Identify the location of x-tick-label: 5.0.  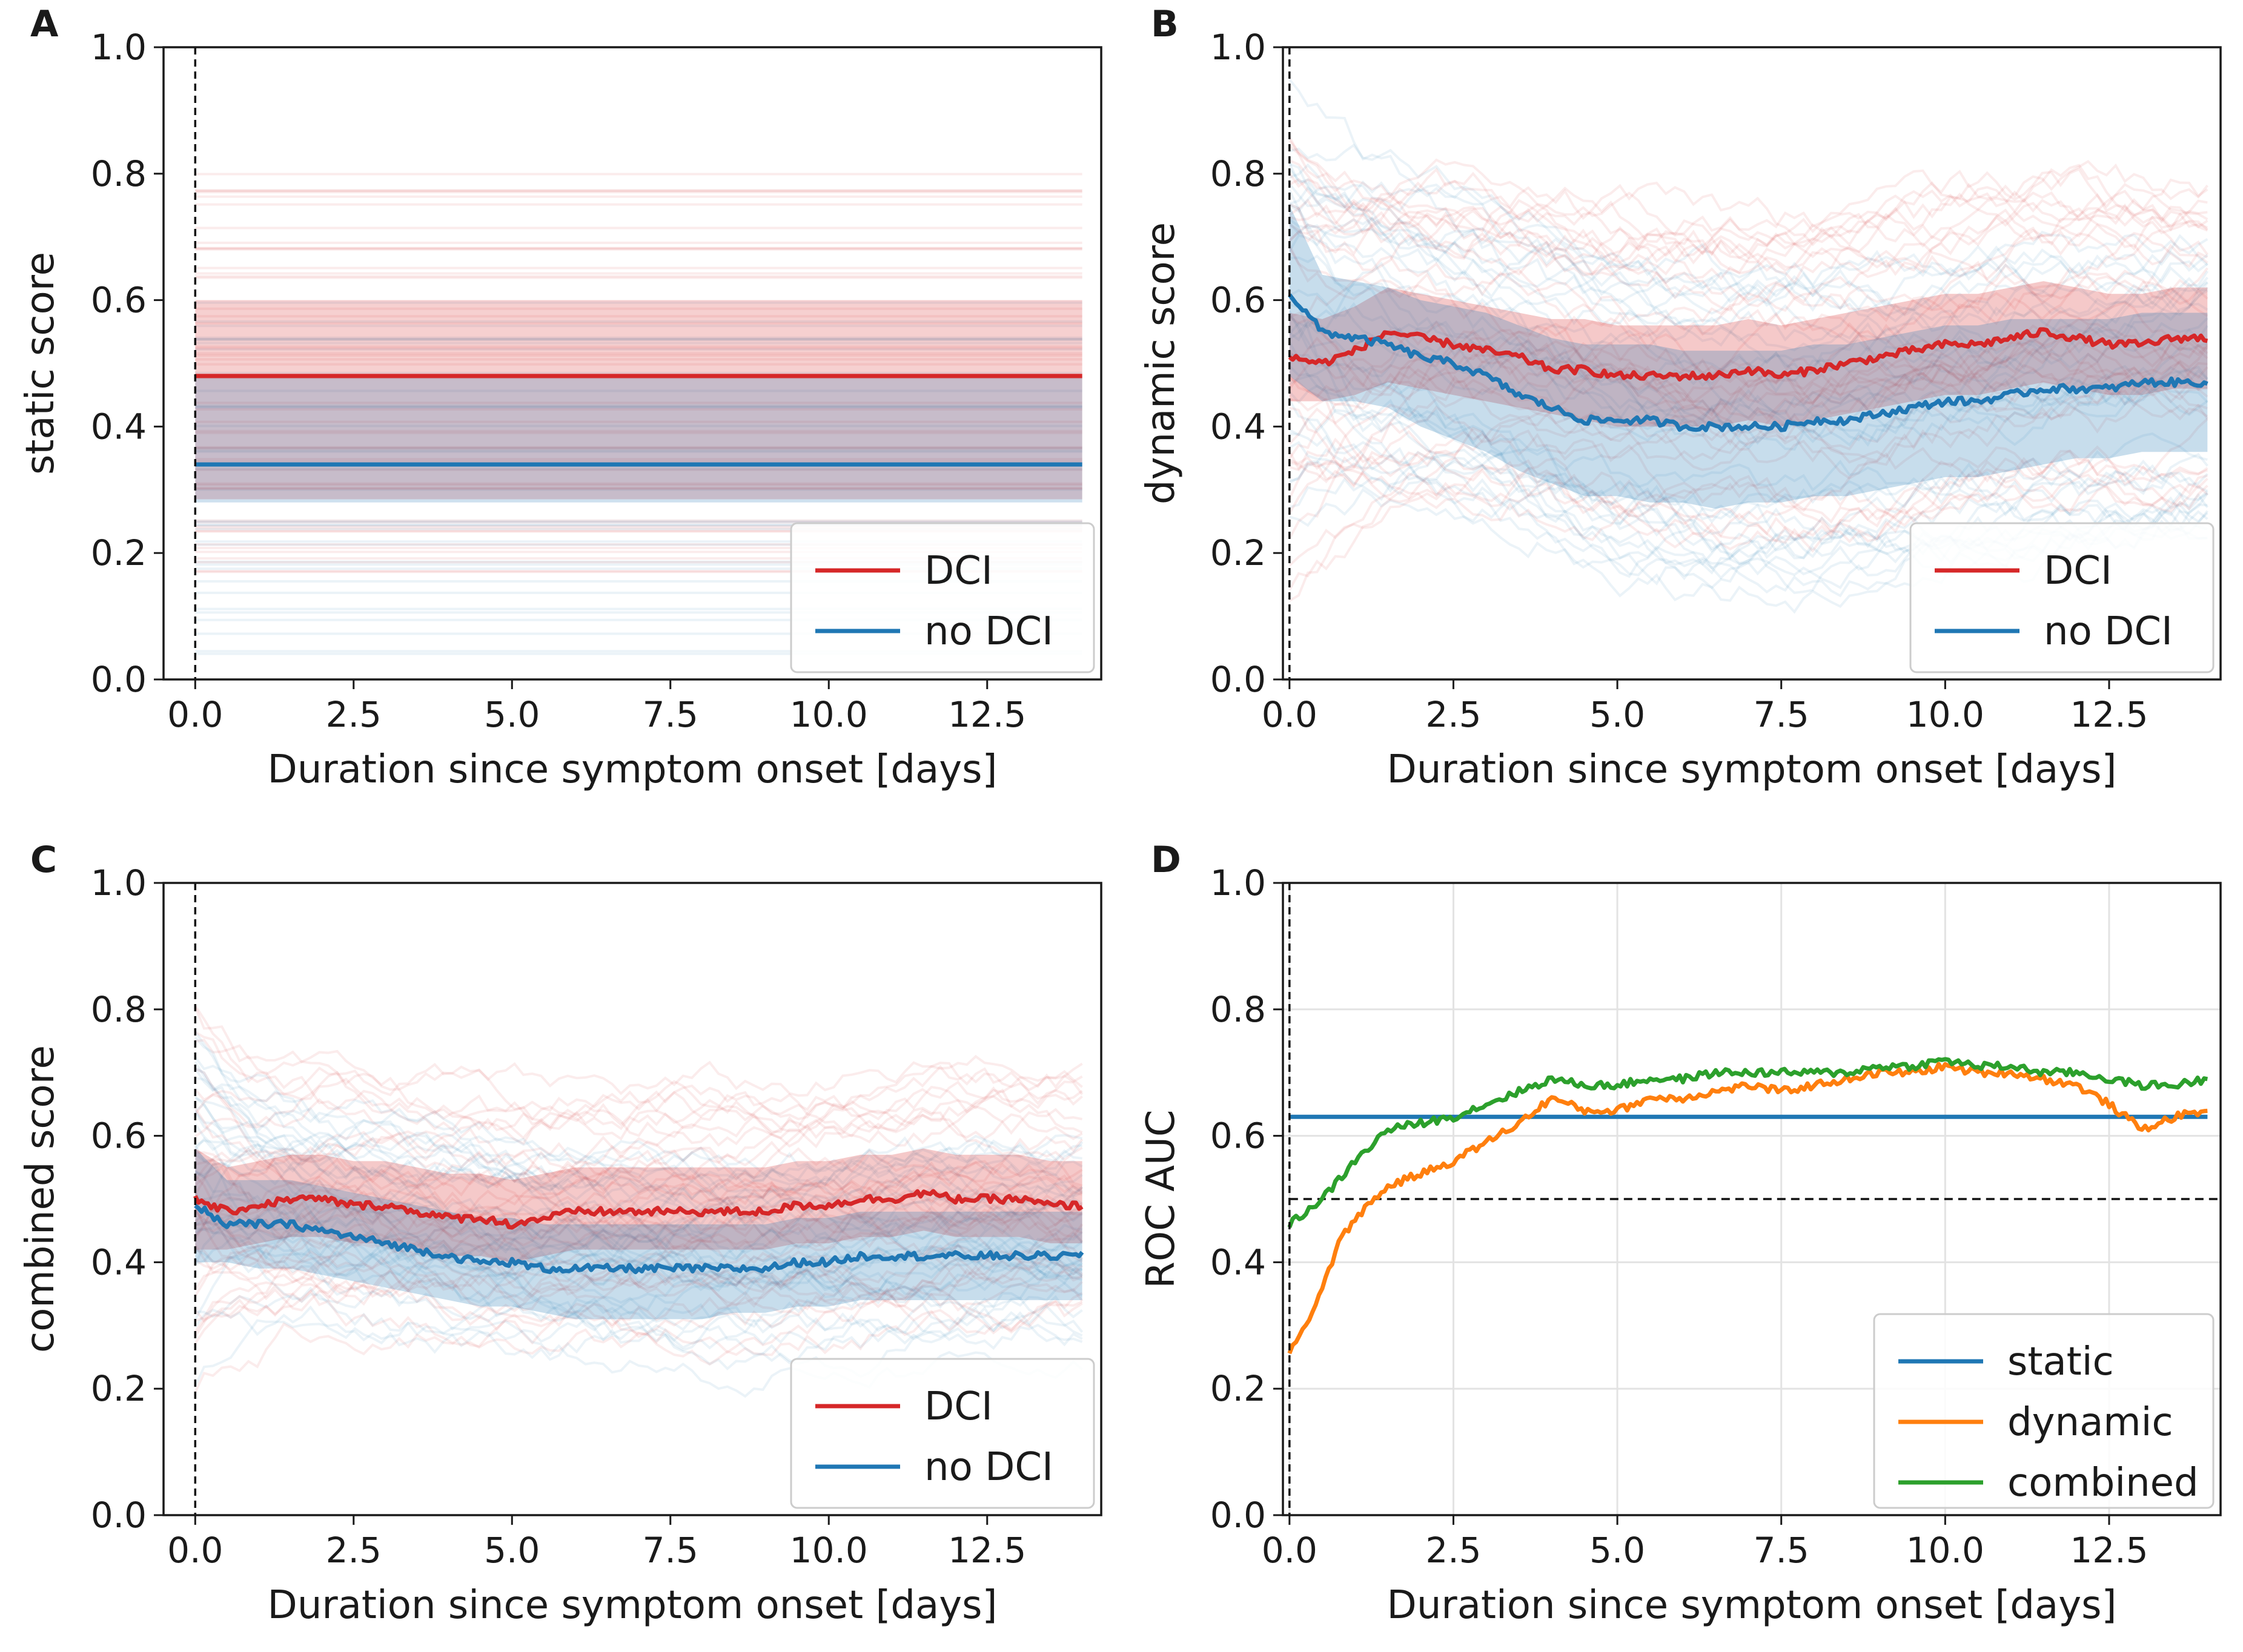
(1617, 714).